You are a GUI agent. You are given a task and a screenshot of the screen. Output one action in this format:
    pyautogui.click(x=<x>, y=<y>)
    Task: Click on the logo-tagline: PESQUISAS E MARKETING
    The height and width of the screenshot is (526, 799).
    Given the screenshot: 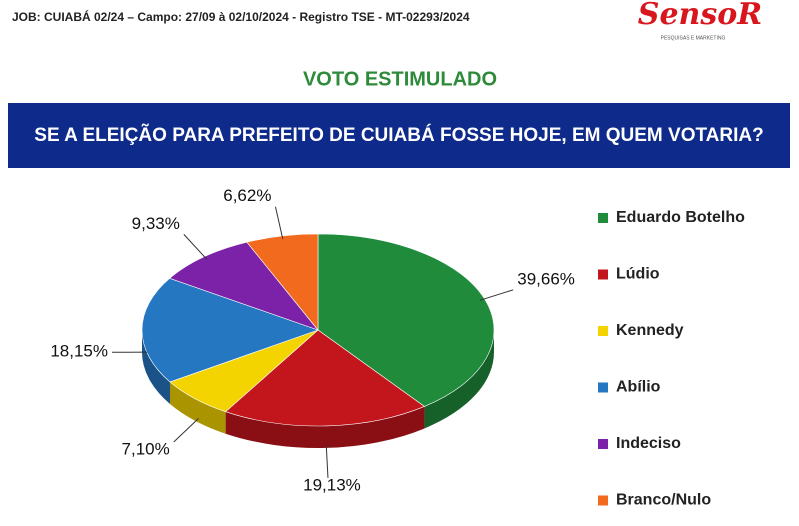 What is the action you would take?
    pyautogui.click(x=693, y=38)
    